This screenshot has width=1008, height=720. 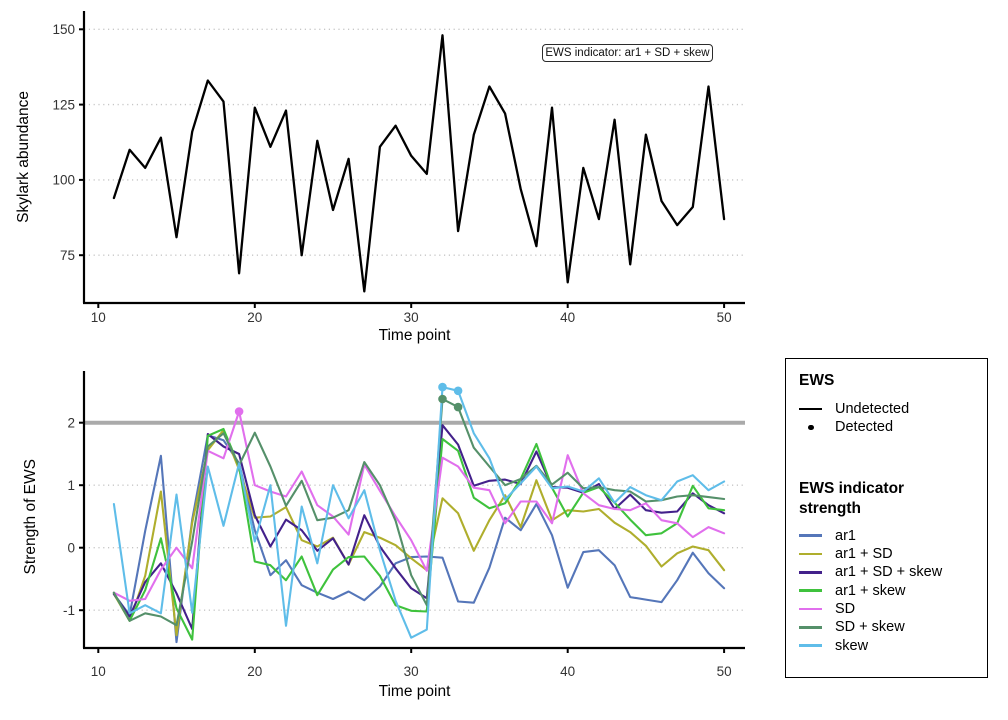 What do you see at coordinates (411, 317) in the screenshot?
I see `top-x-tick-label-30: 30` at bounding box center [411, 317].